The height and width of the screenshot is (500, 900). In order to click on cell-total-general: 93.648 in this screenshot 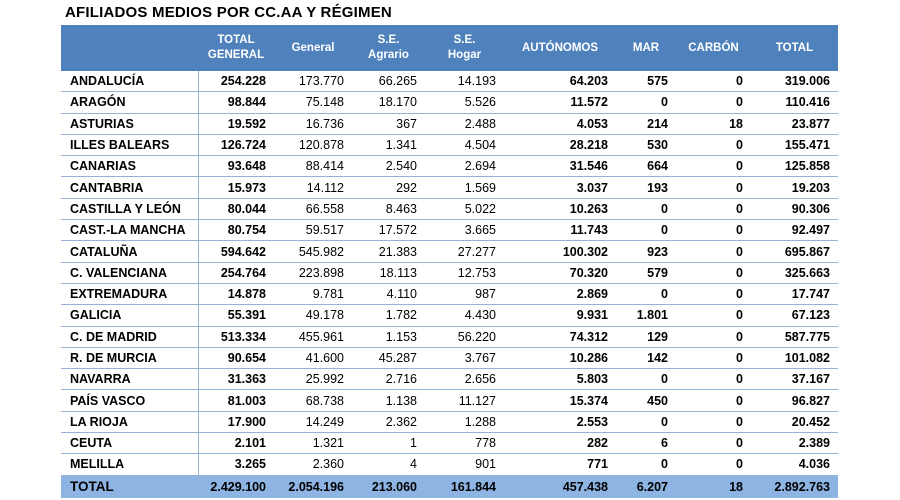, I will do `click(236, 166)`.